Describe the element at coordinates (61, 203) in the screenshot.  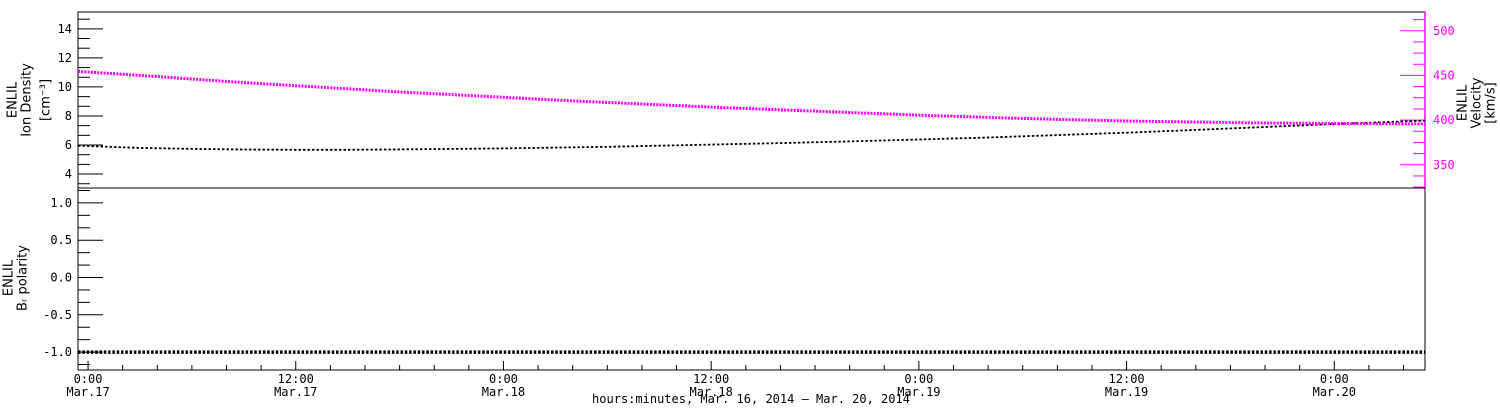
I see `y-tick-label: 1.0` at that location.